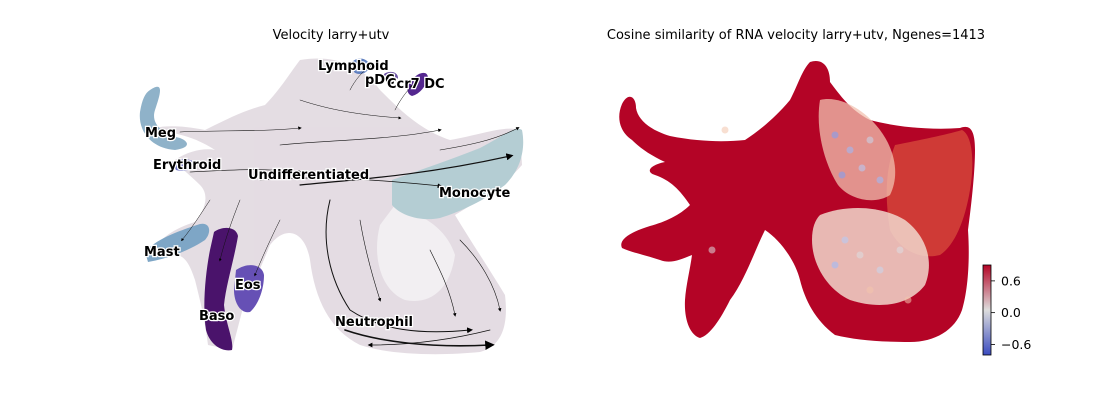 The image size is (1100, 400). What do you see at coordinates (361, 66) in the screenshot?
I see `cluster-lymphoid` at bounding box center [361, 66].